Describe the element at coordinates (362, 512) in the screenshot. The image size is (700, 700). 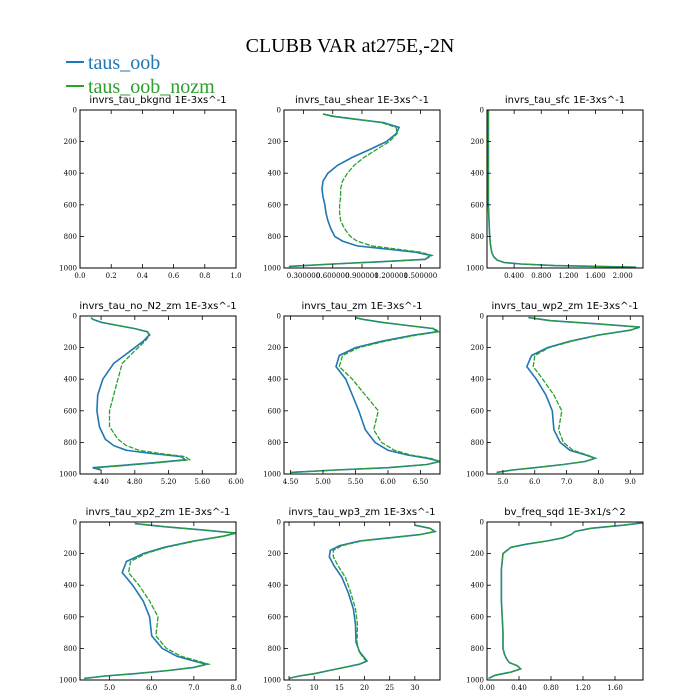
I see `panel-title: invrs_tau_wp3_zm 1E-3xs^-1` at that location.